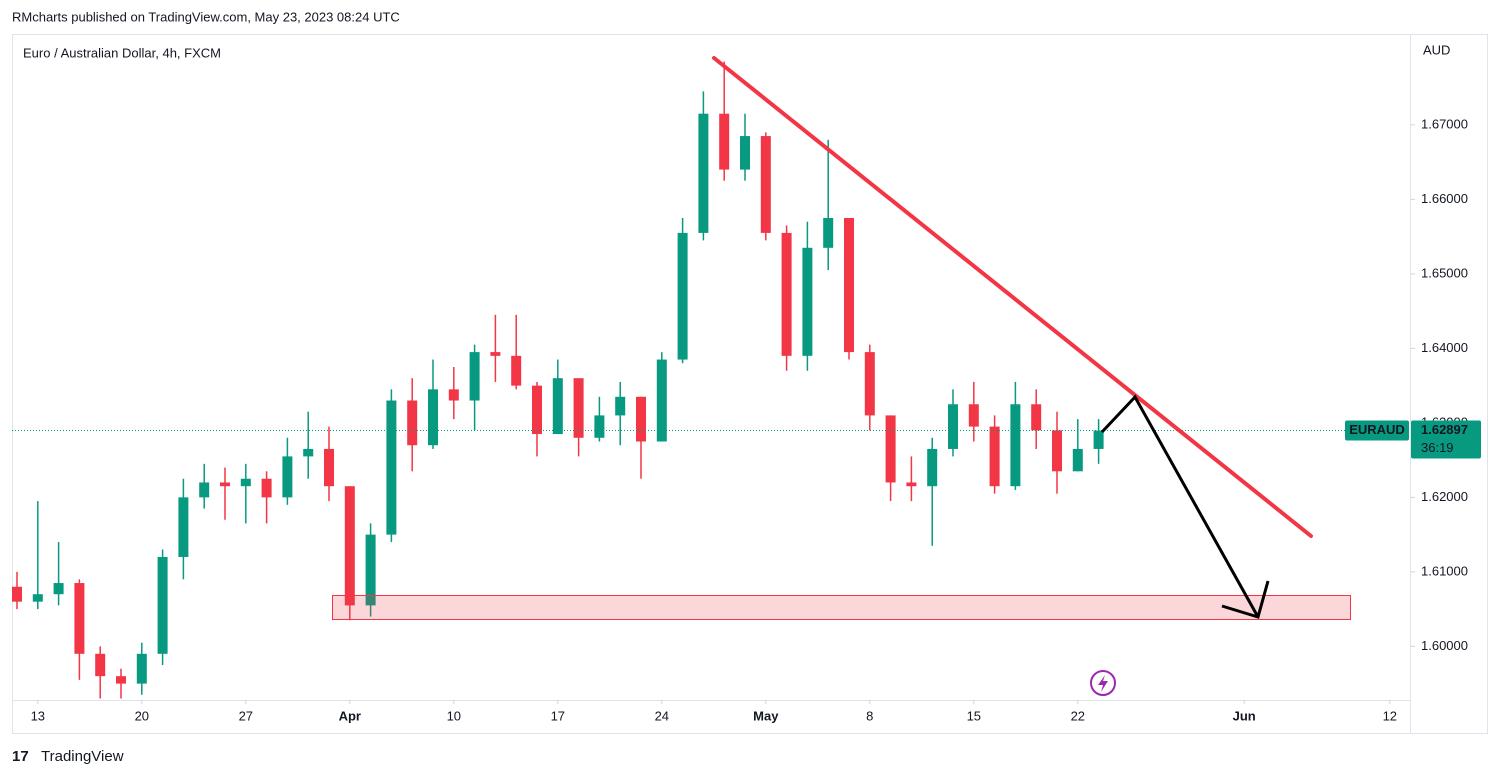  I want to click on y-tick-label: 1.60000, so click(1444, 645).